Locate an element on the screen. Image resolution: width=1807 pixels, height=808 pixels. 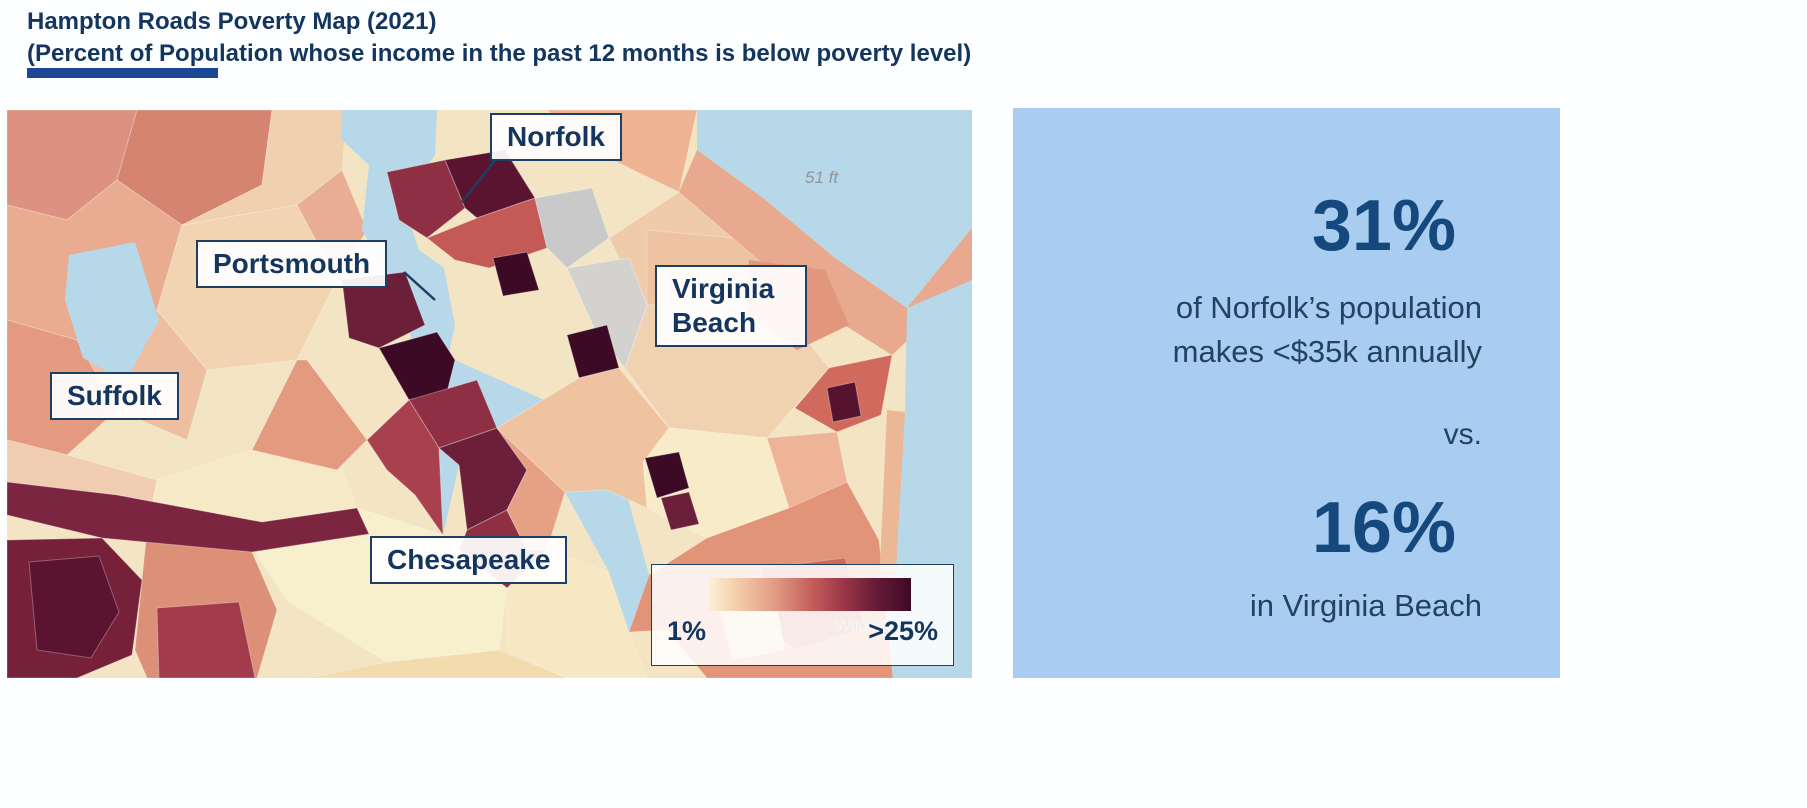
virginia-beach-stat-value: 16% is located at coordinates (1383, 528).